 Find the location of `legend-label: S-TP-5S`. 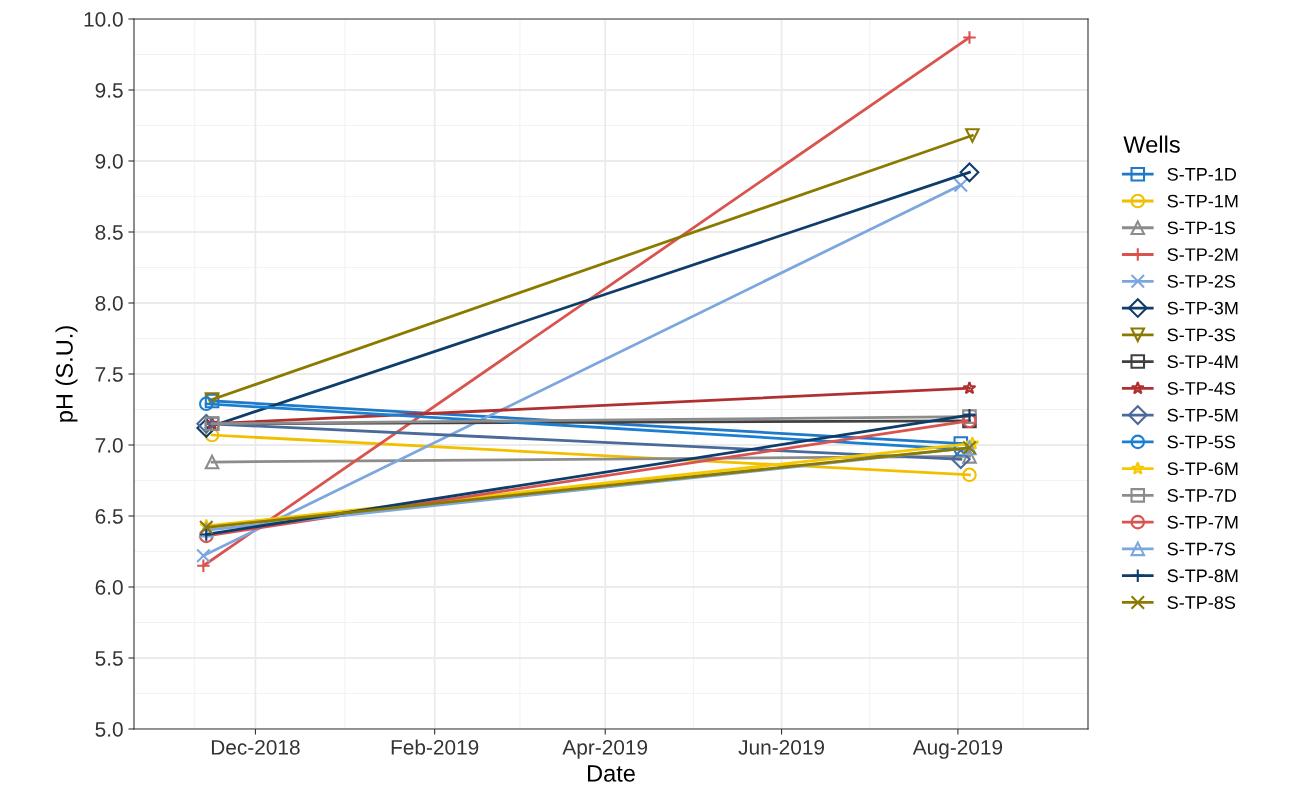

legend-label: S-TP-5S is located at coordinates (1201, 442).